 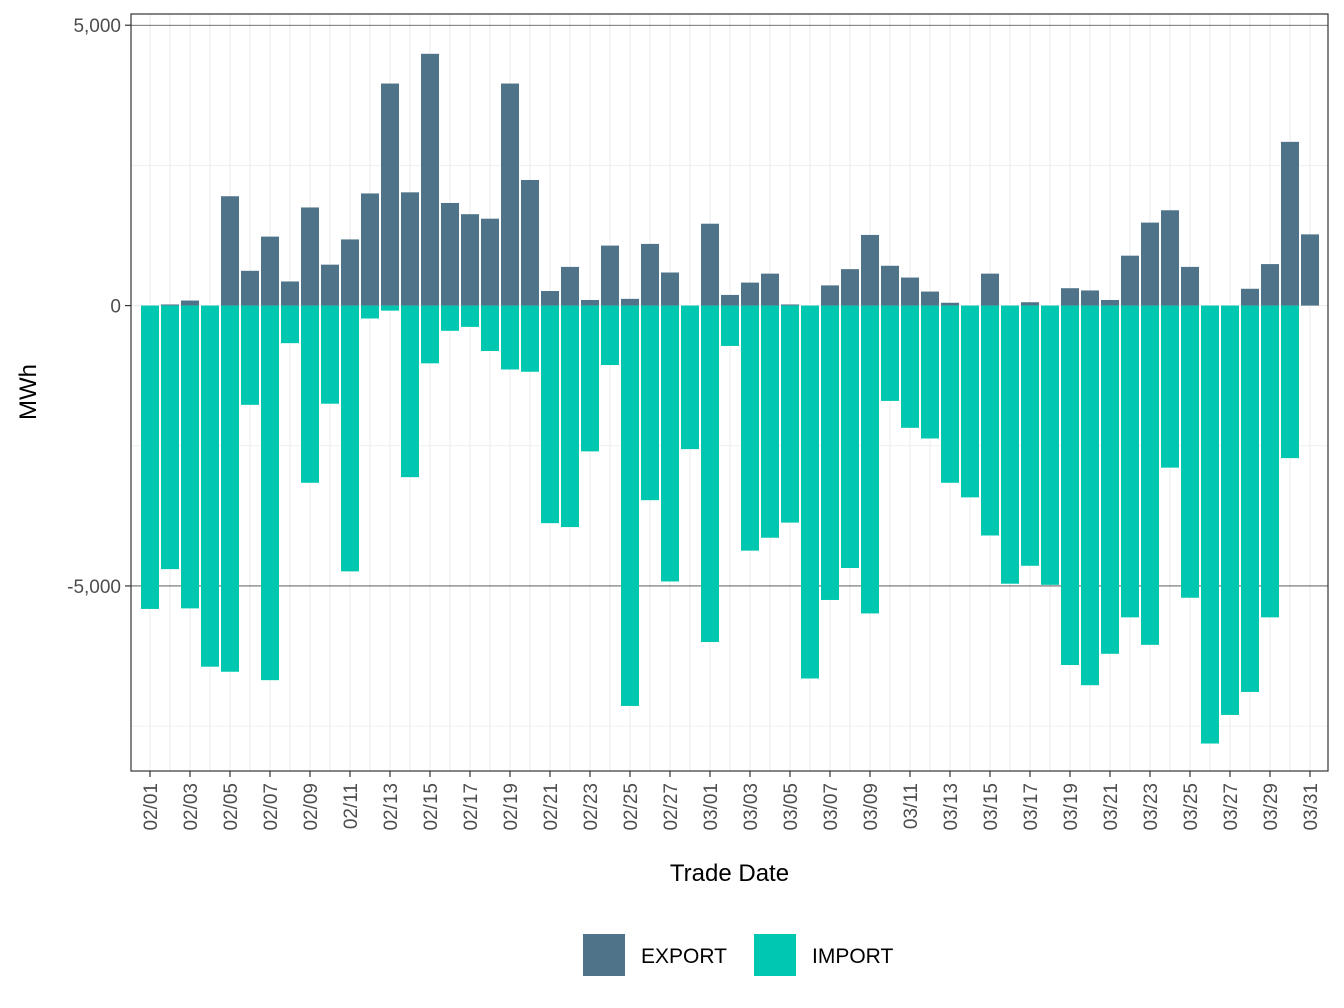 What do you see at coordinates (852, 956) in the screenshot?
I see `legend-label-import: IMPORT` at bounding box center [852, 956].